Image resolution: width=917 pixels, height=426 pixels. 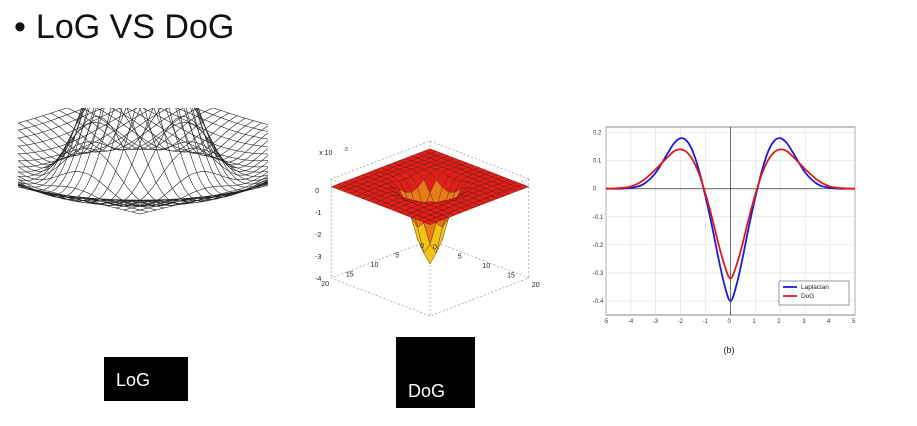 What do you see at coordinates (815, 287) in the screenshot?
I see `legend-label: Laplacian` at bounding box center [815, 287].